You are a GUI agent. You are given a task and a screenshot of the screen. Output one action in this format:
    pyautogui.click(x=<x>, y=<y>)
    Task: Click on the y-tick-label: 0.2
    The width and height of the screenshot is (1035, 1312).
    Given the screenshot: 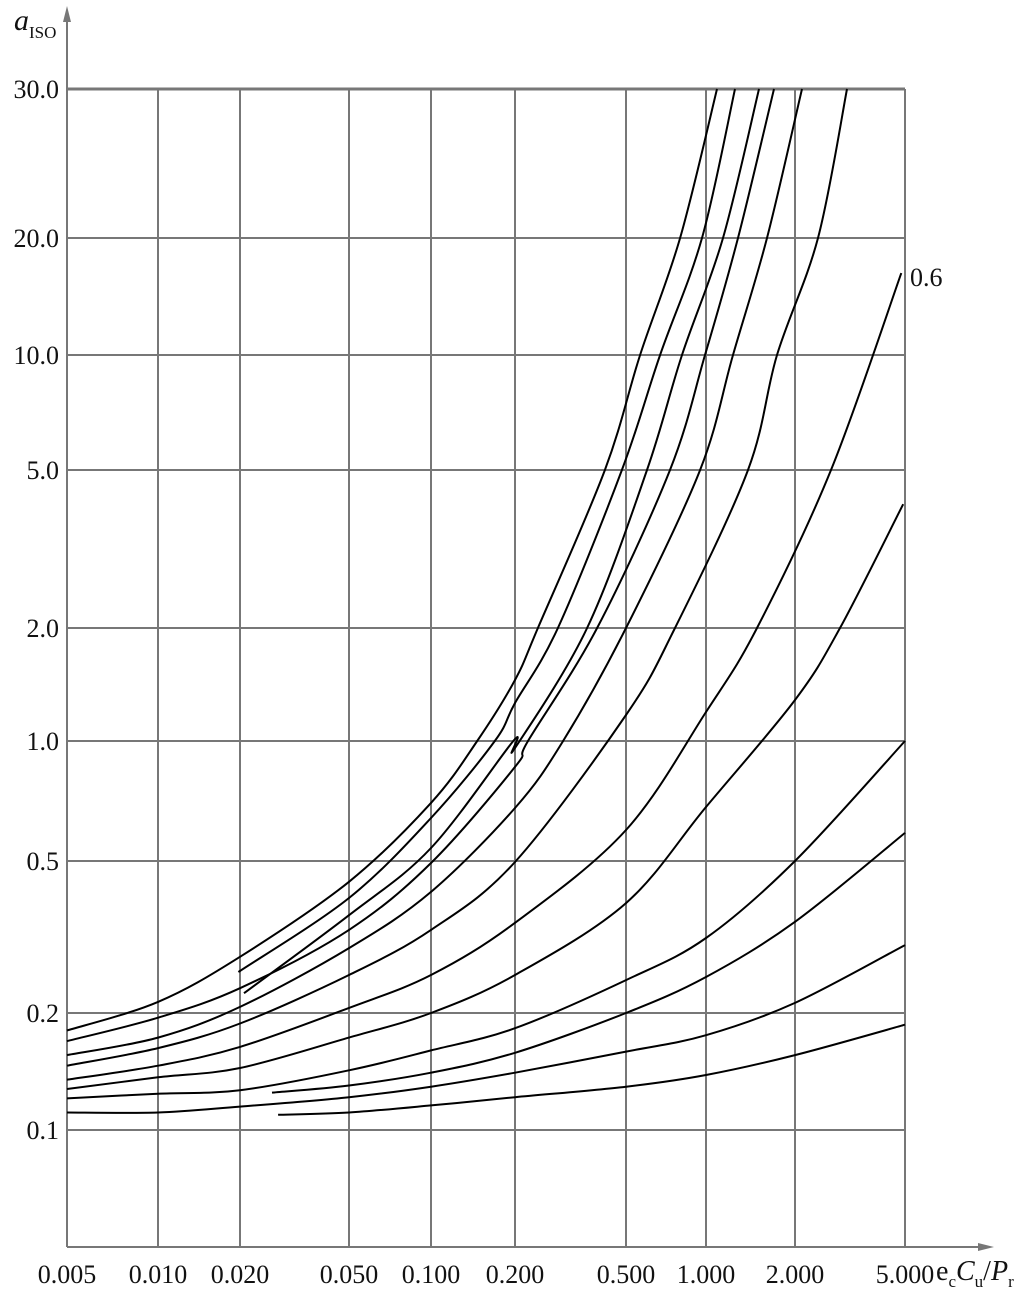 What is the action you would take?
    pyautogui.click(x=43, y=1013)
    